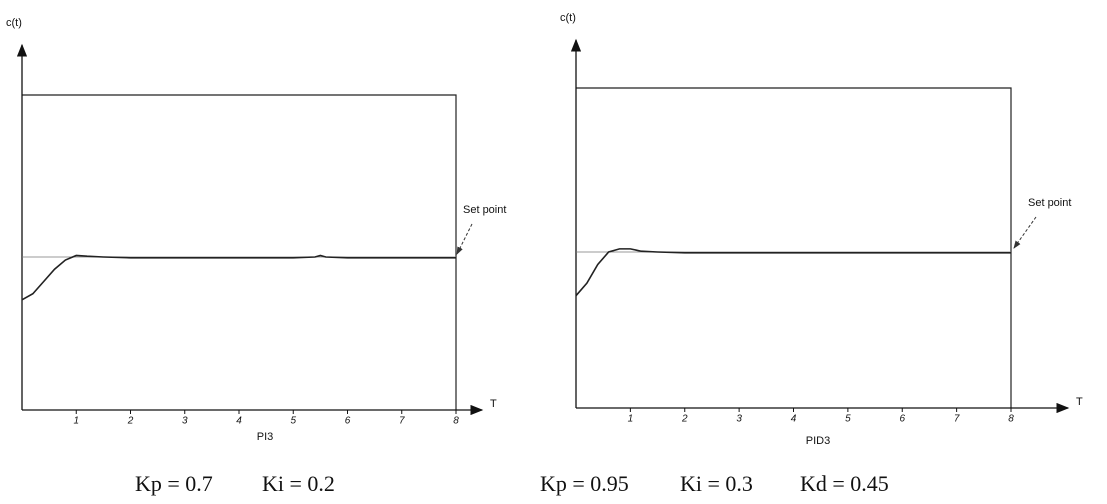 The height and width of the screenshot is (504, 1107). I want to click on caption: PID3, so click(818, 441).